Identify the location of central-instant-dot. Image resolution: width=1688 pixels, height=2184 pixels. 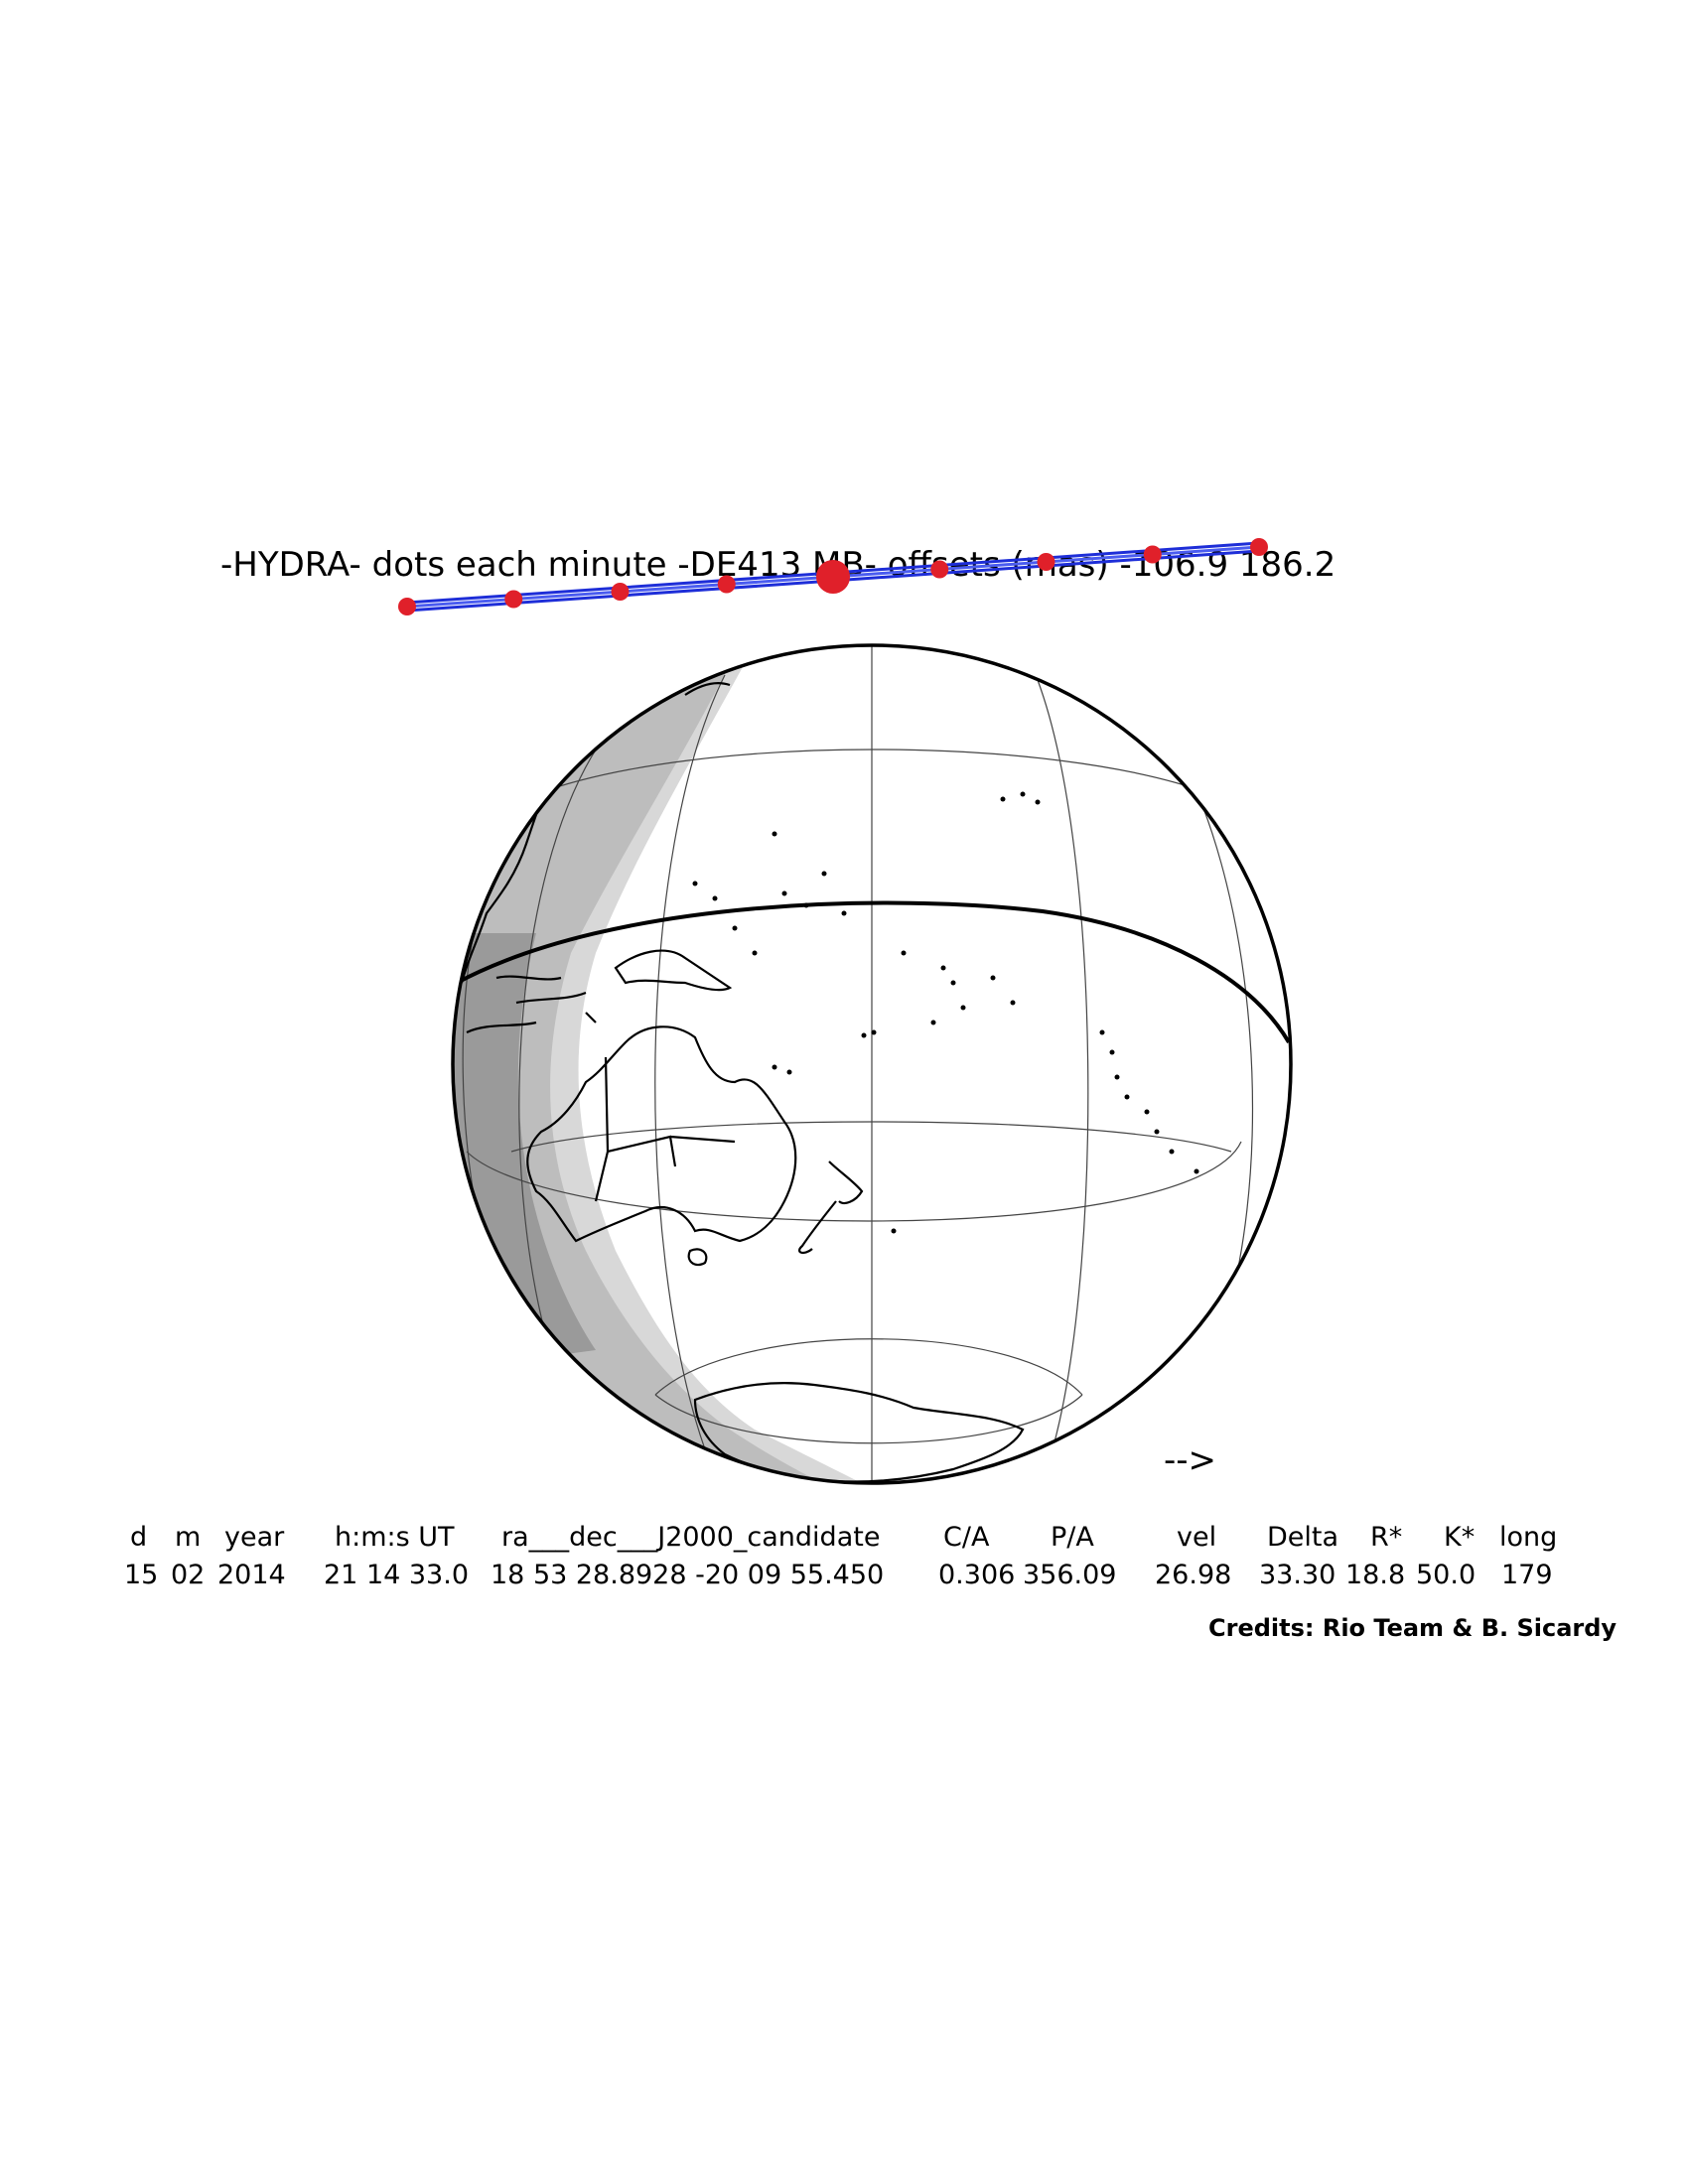
(833, 577).